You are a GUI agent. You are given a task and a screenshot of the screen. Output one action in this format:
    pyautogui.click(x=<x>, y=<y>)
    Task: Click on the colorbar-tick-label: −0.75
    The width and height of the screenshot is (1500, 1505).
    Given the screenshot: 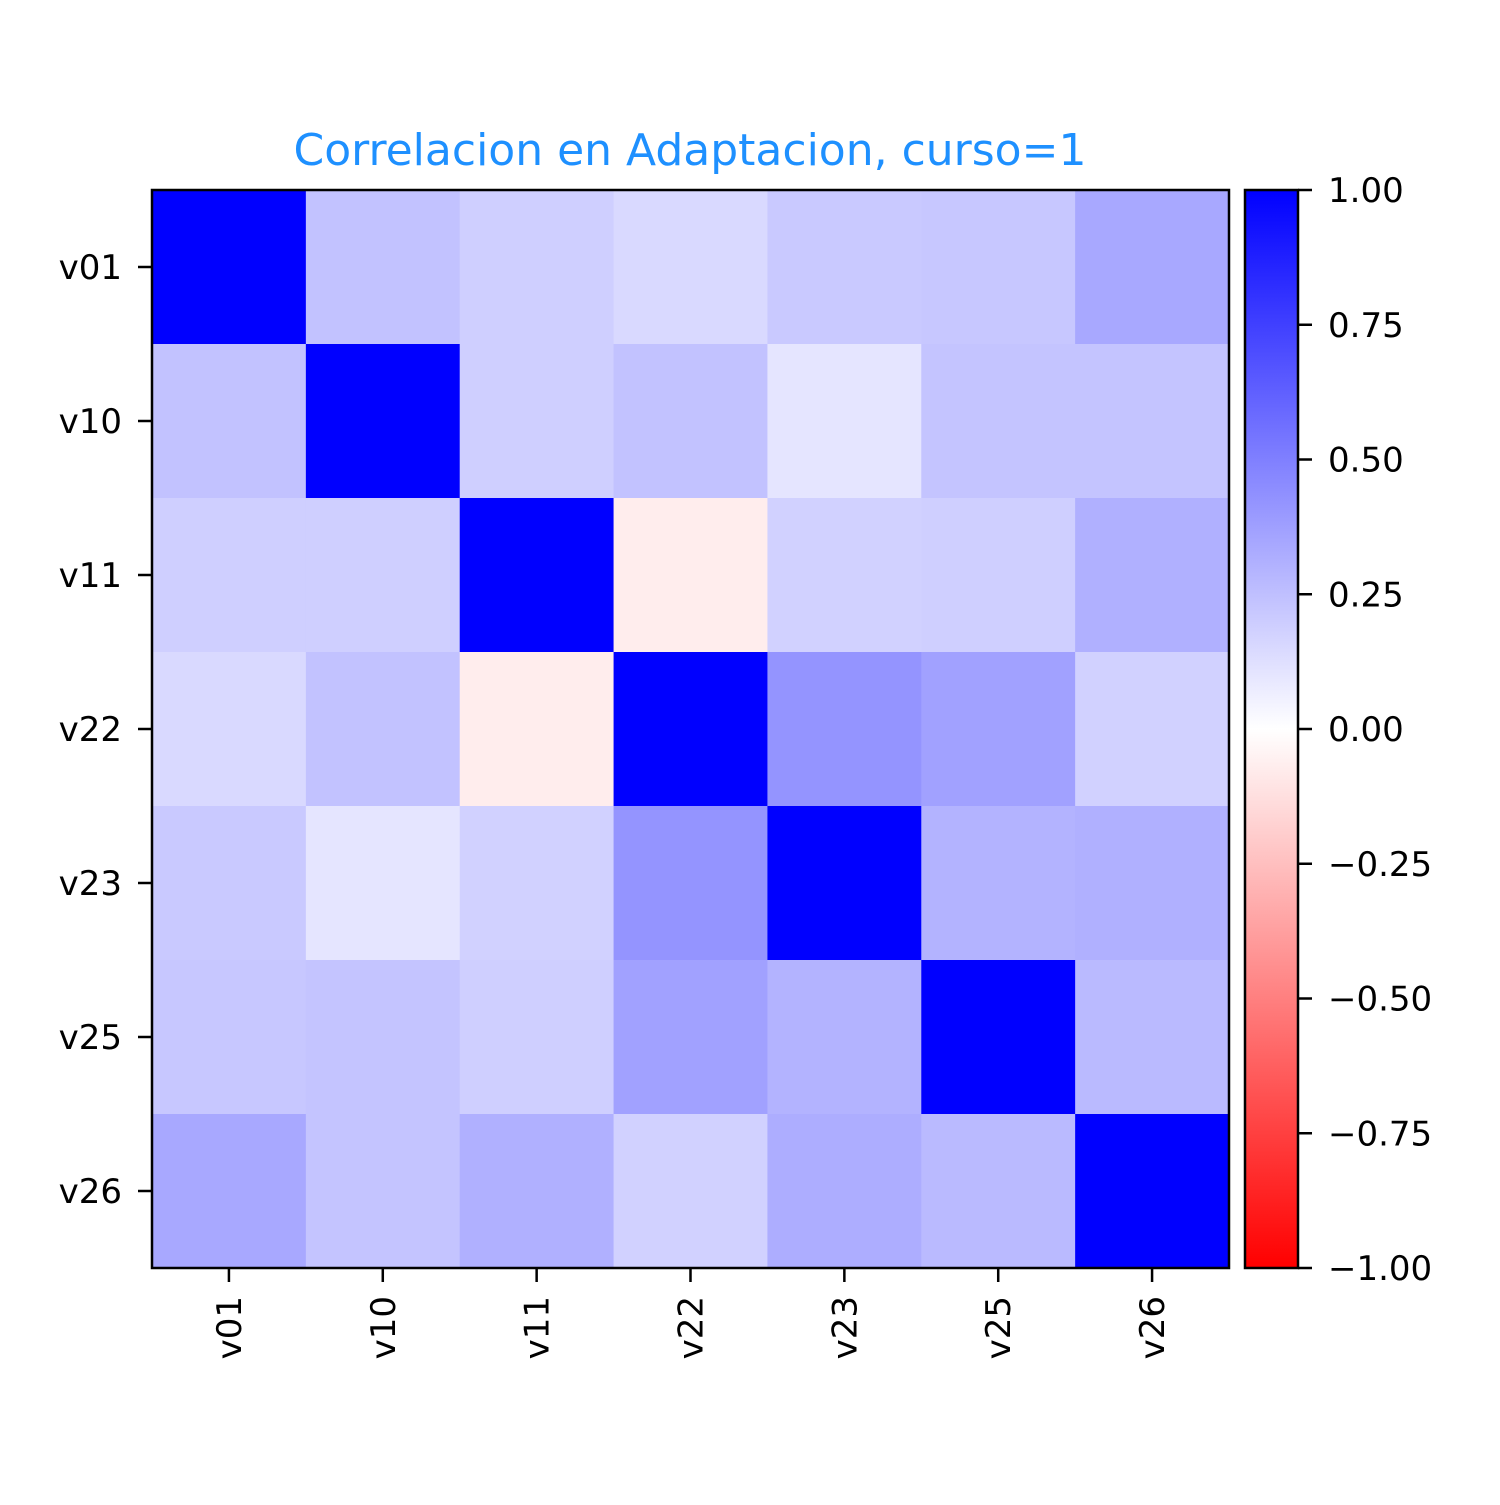 What is the action you would take?
    pyautogui.click(x=1380, y=1134)
    